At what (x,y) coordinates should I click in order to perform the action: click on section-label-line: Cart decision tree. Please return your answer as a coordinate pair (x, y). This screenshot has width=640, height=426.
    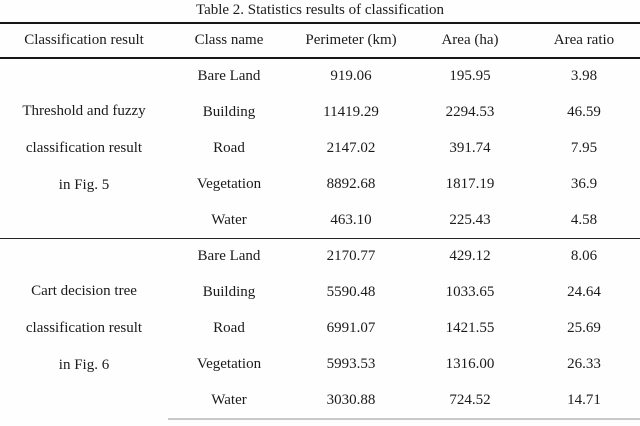
    Looking at the image, I should click on (84, 291).